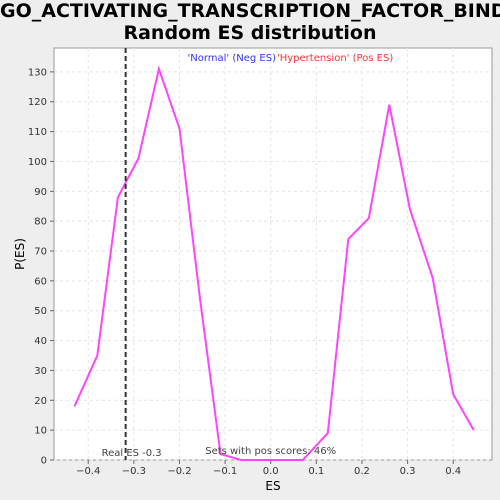 The width and height of the screenshot is (500, 500). I want to click on y-tick-label: 30, so click(40, 371).